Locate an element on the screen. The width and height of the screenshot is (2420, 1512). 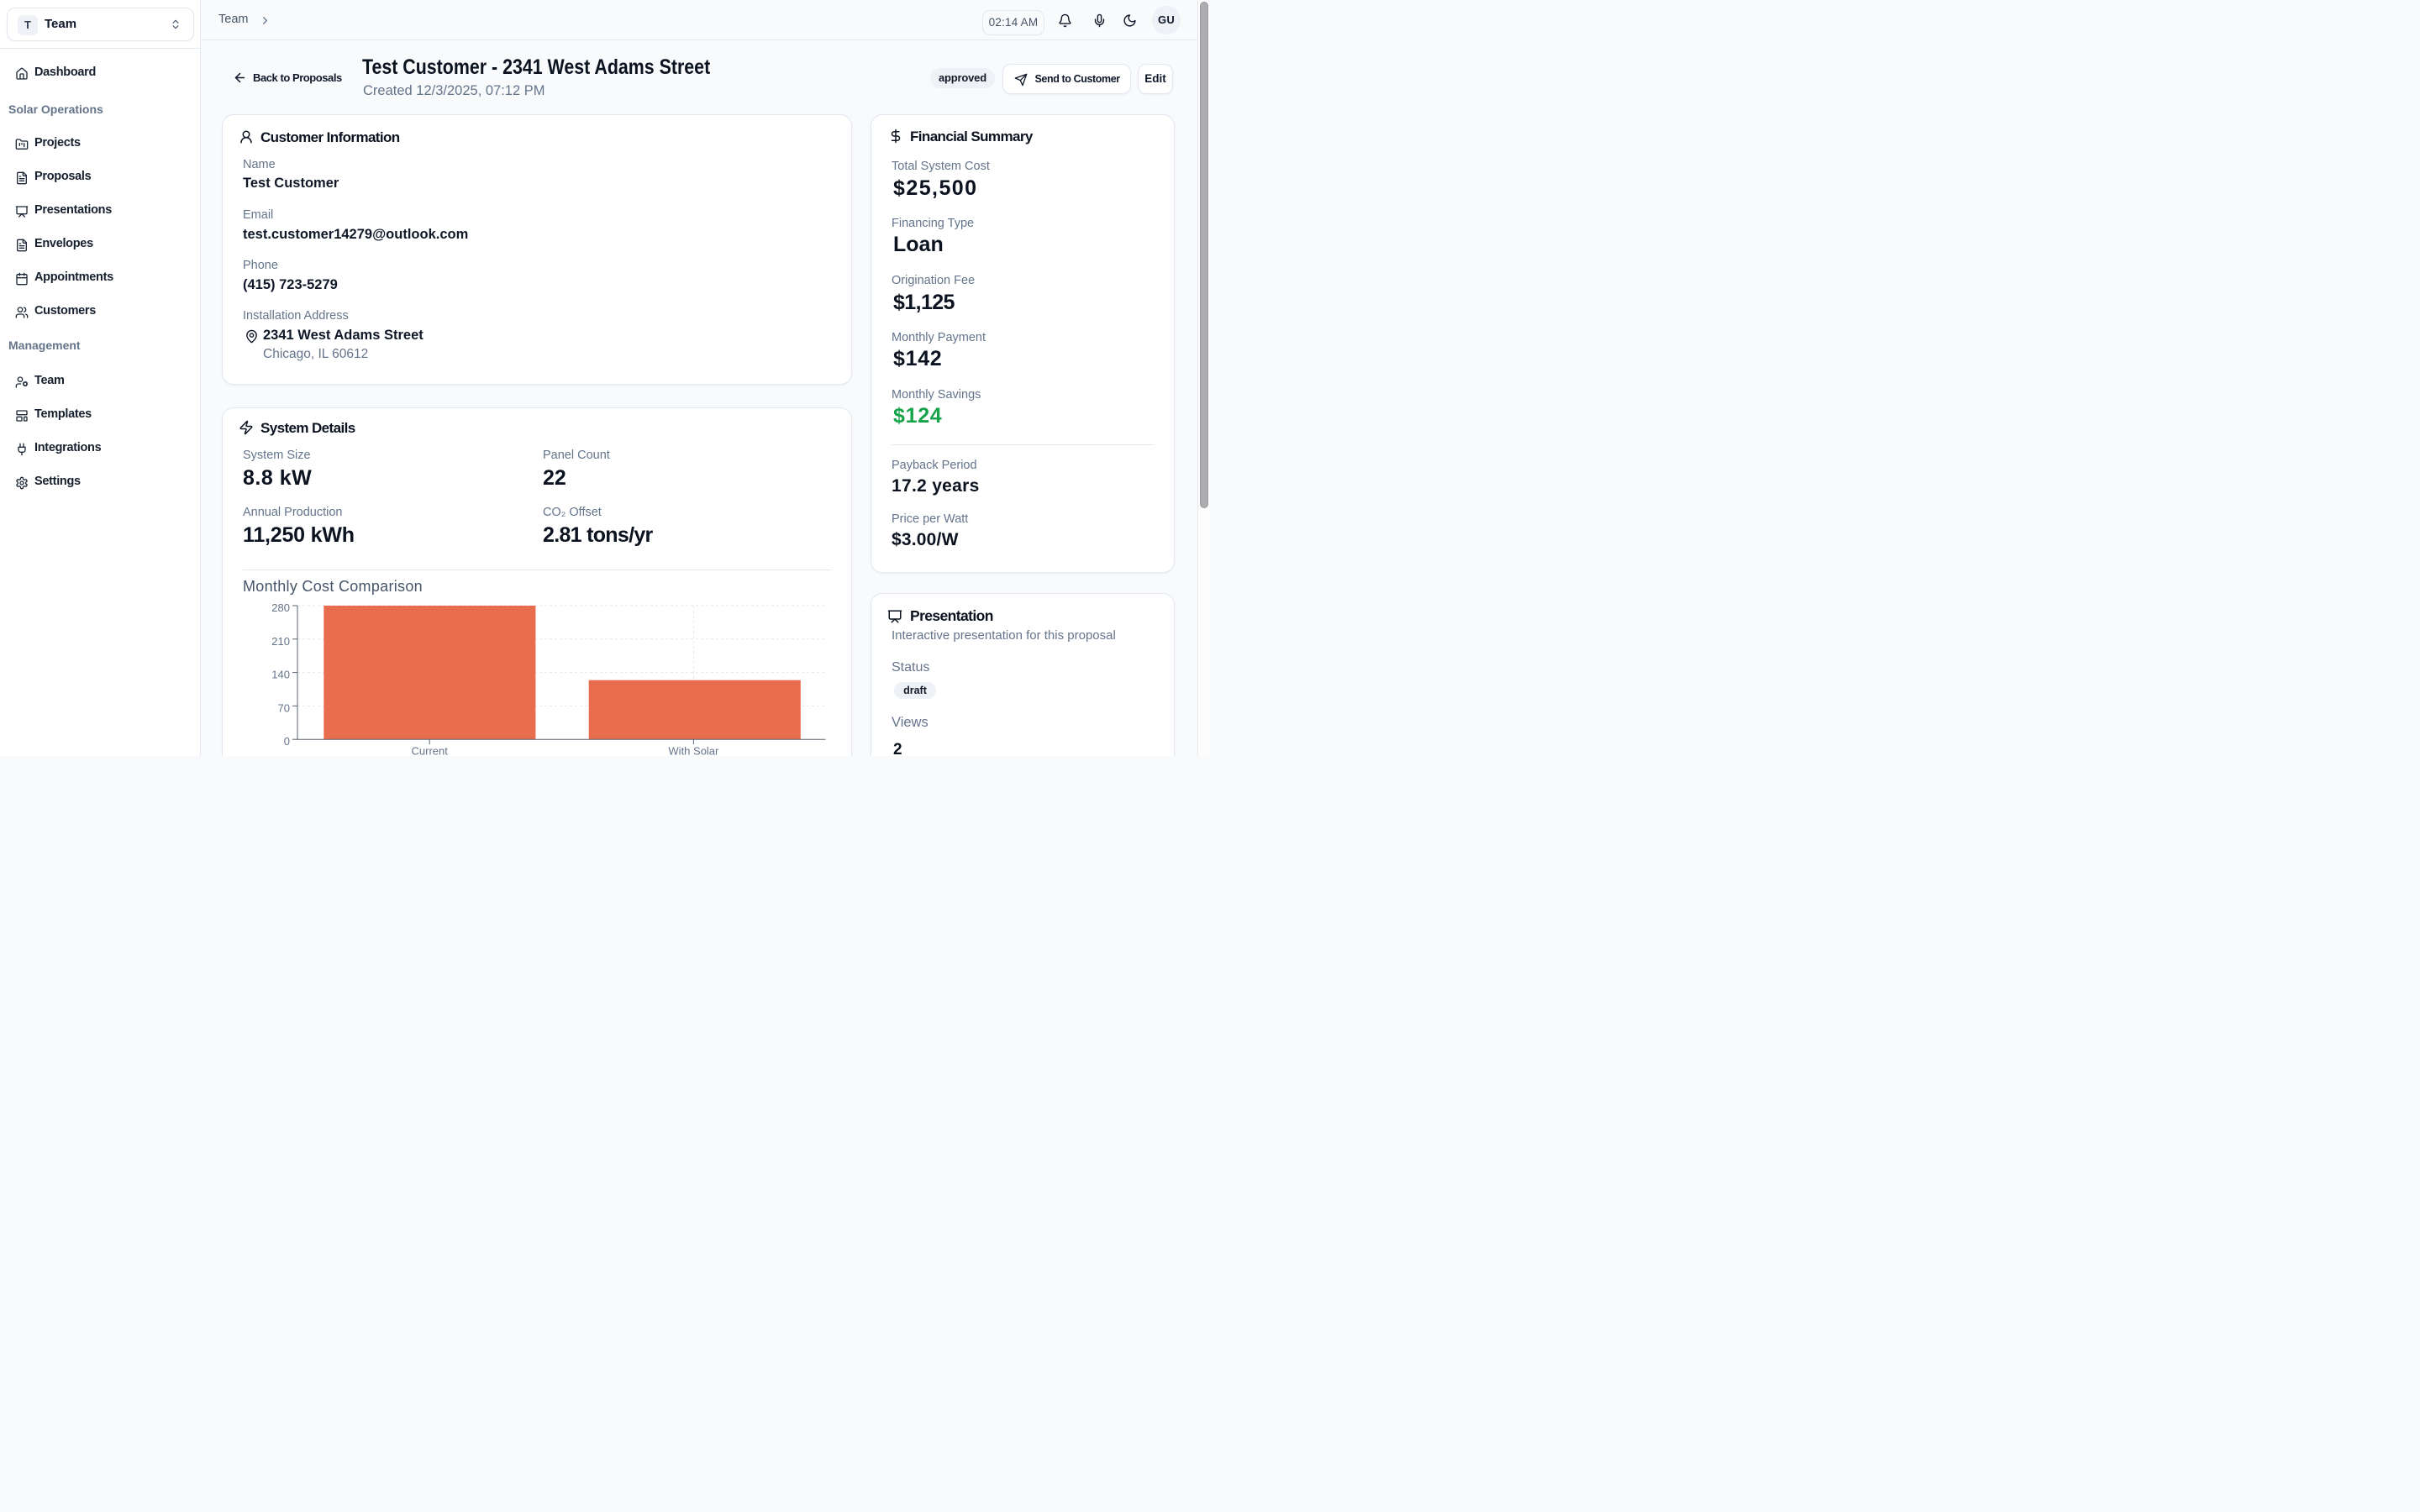
svg-text: 0 is located at coordinates (287, 741).